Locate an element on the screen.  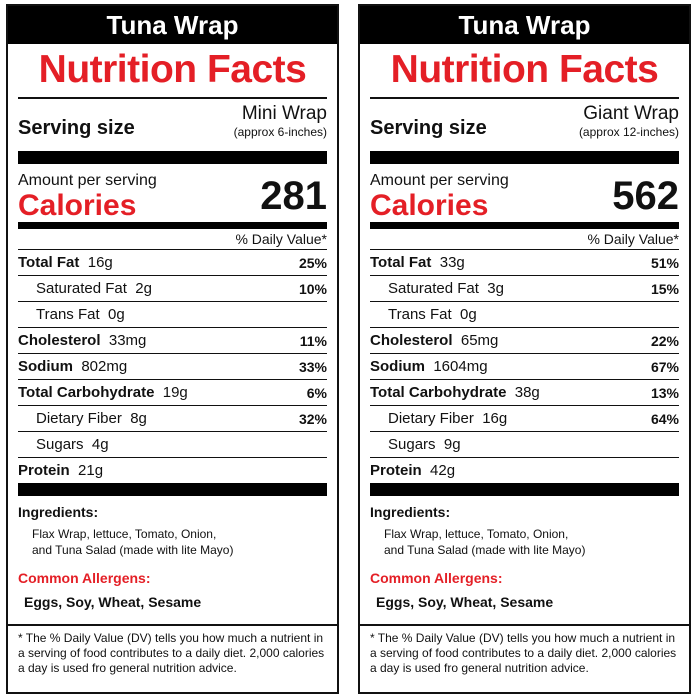
nutrient-name: Protein is located at coordinates (396, 470).